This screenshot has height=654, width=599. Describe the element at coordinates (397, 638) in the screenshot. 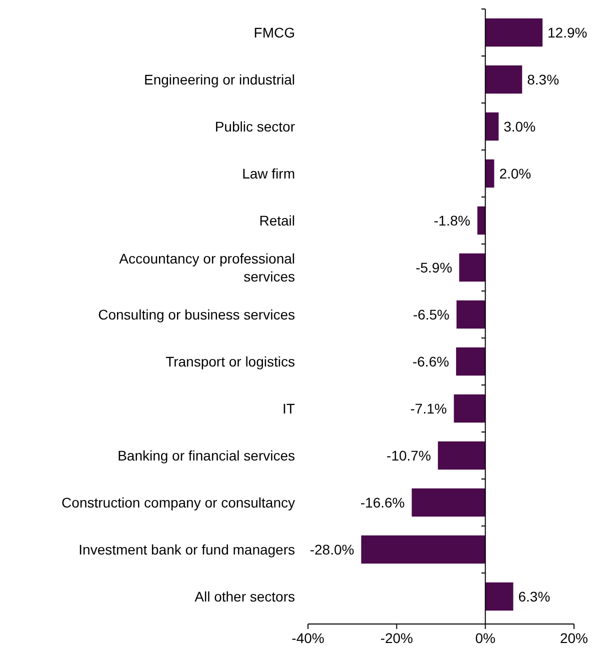

I see `x-tick-label: -20%` at that location.